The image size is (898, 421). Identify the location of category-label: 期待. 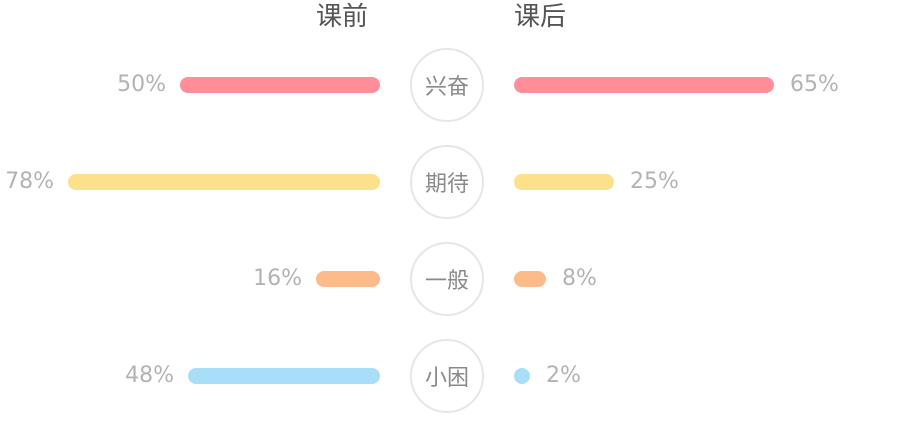
(446, 184).